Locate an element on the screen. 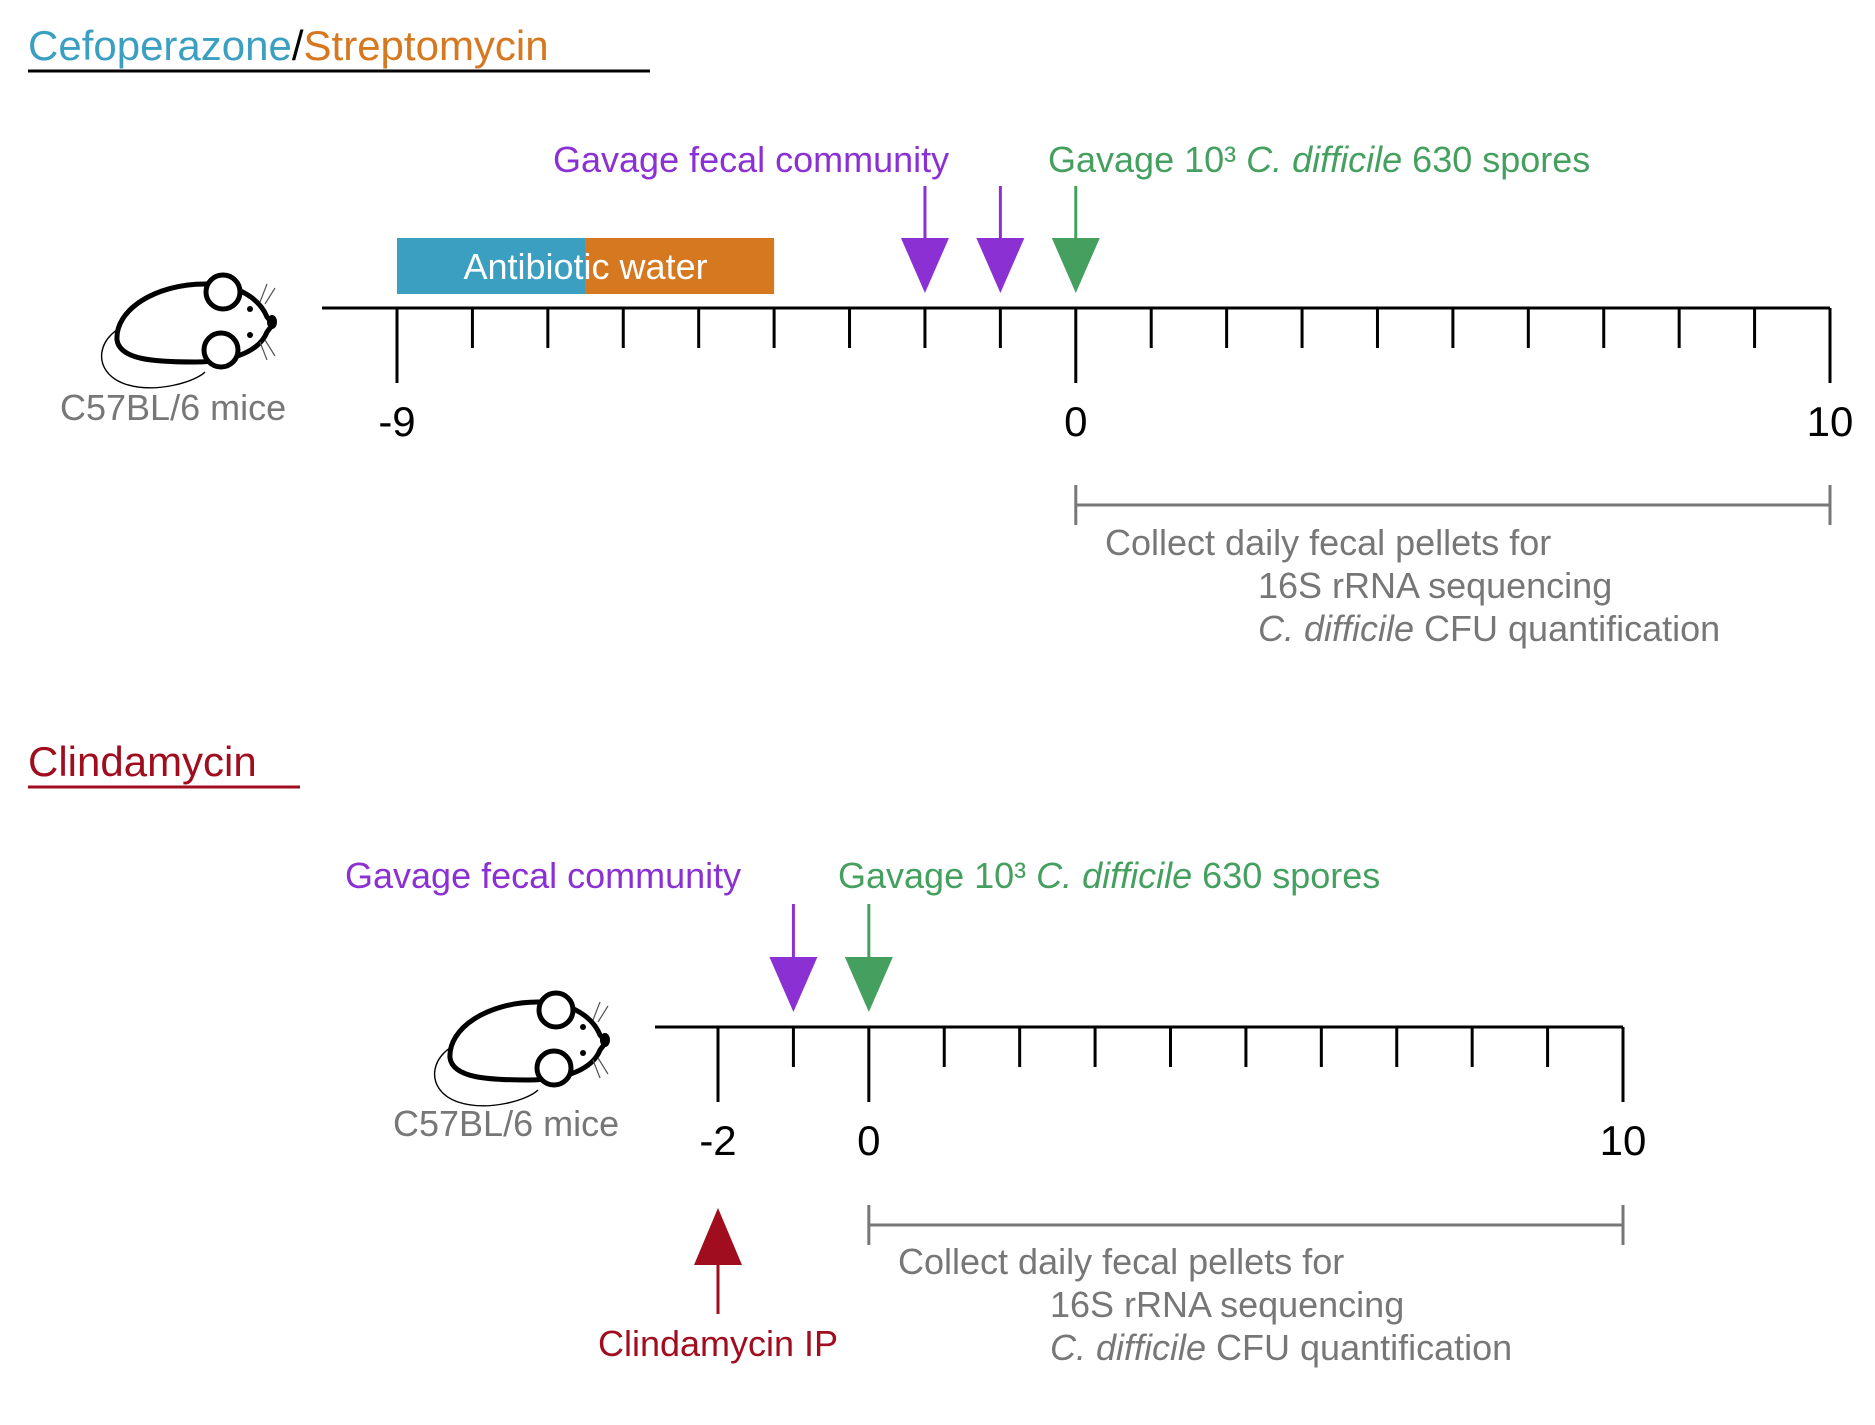 The image size is (1875, 1425). antibiotic-water-label: Antibiotic water is located at coordinates (585, 266).